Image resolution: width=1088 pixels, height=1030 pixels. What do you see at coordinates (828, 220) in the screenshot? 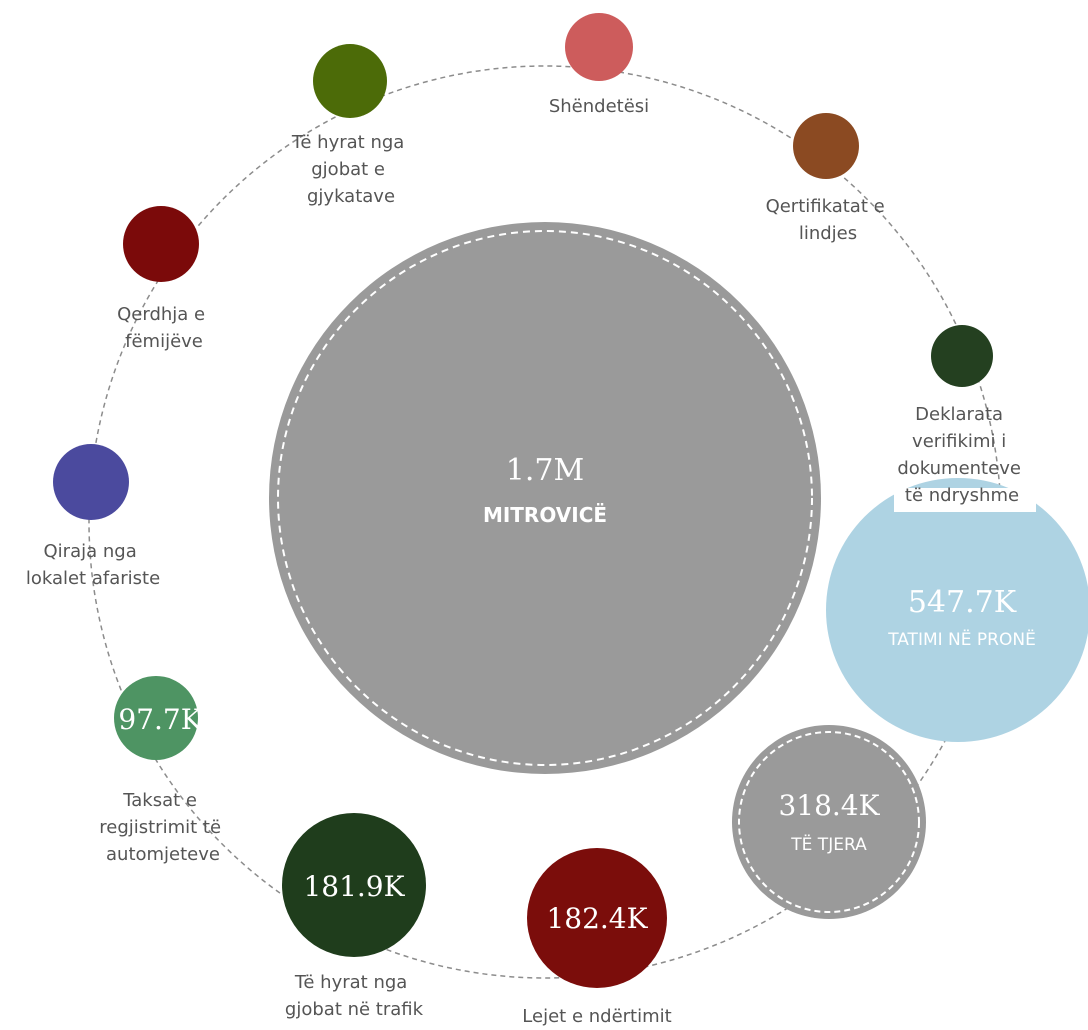
I see `node-label: Qertifikatat e lindjes` at bounding box center [828, 220].